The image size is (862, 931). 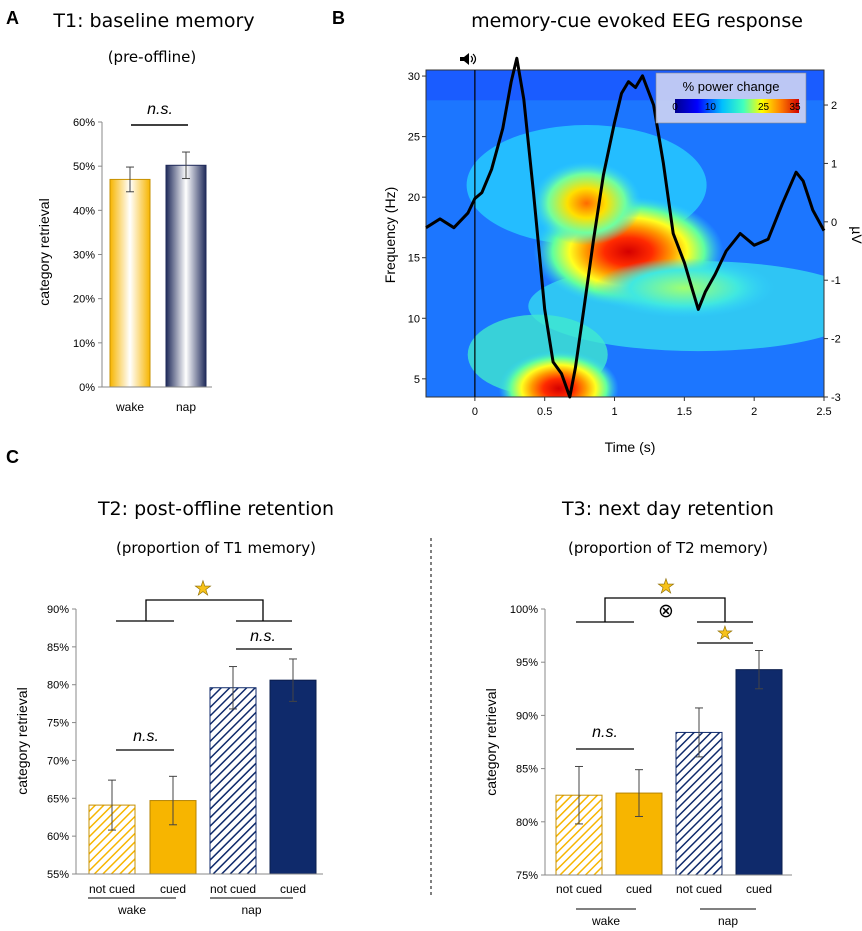 I want to click on interaction-icon: ⊗, so click(x=666, y=611).